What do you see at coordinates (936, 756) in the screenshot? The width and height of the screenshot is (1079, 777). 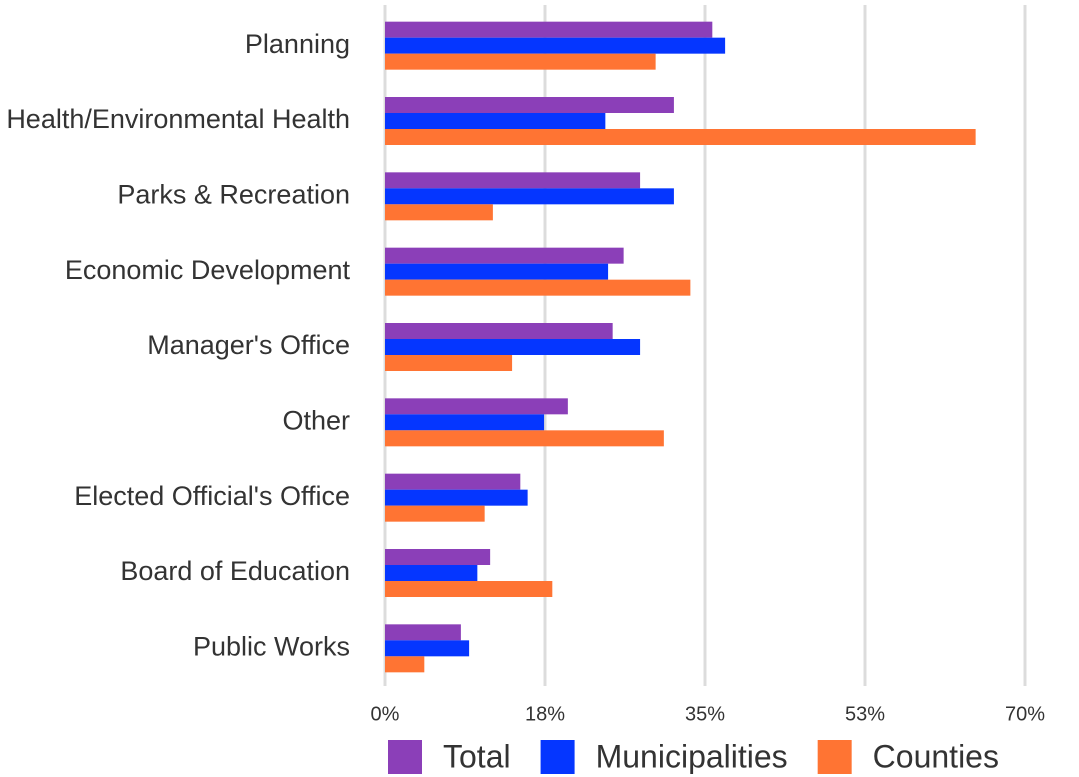 I see `legend-label: Counties` at bounding box center [936, 756].